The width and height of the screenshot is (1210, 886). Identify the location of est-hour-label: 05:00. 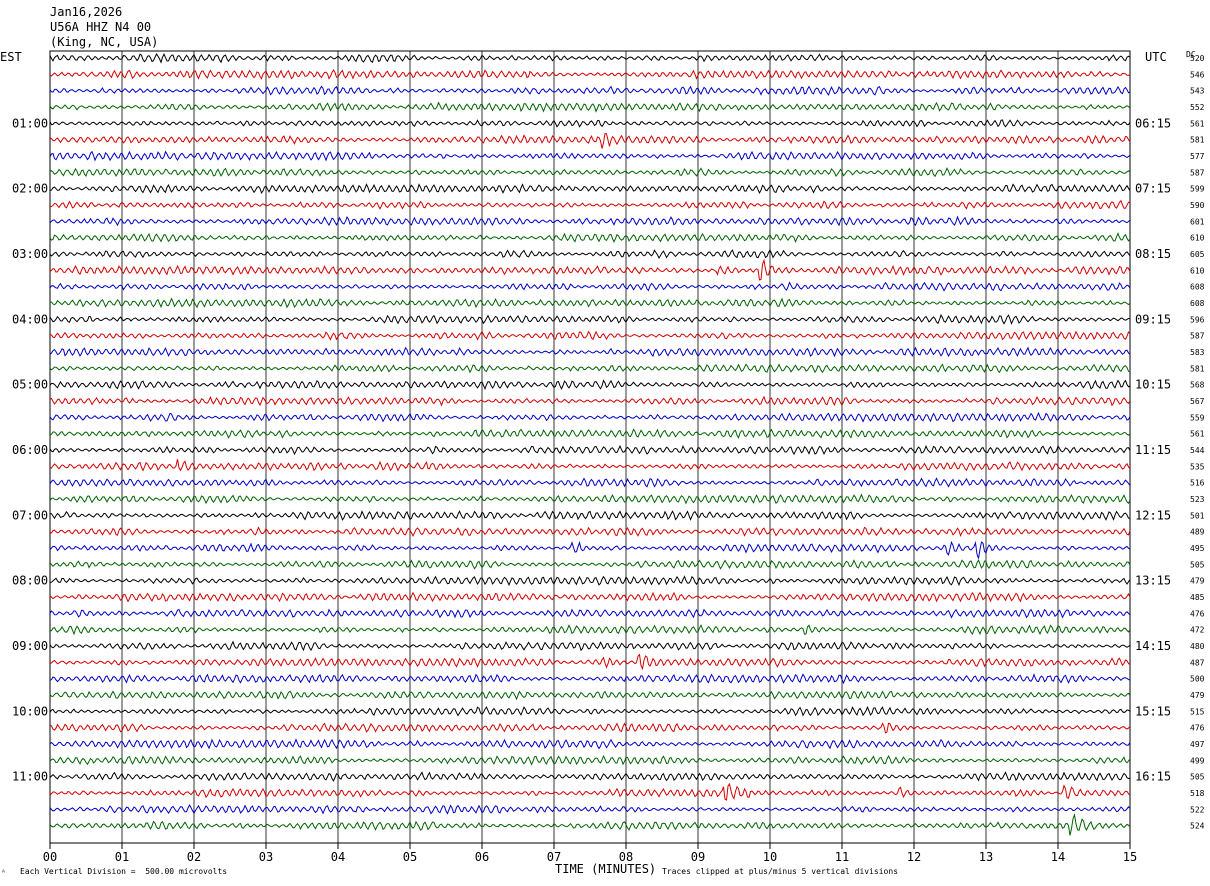
(30, 385).